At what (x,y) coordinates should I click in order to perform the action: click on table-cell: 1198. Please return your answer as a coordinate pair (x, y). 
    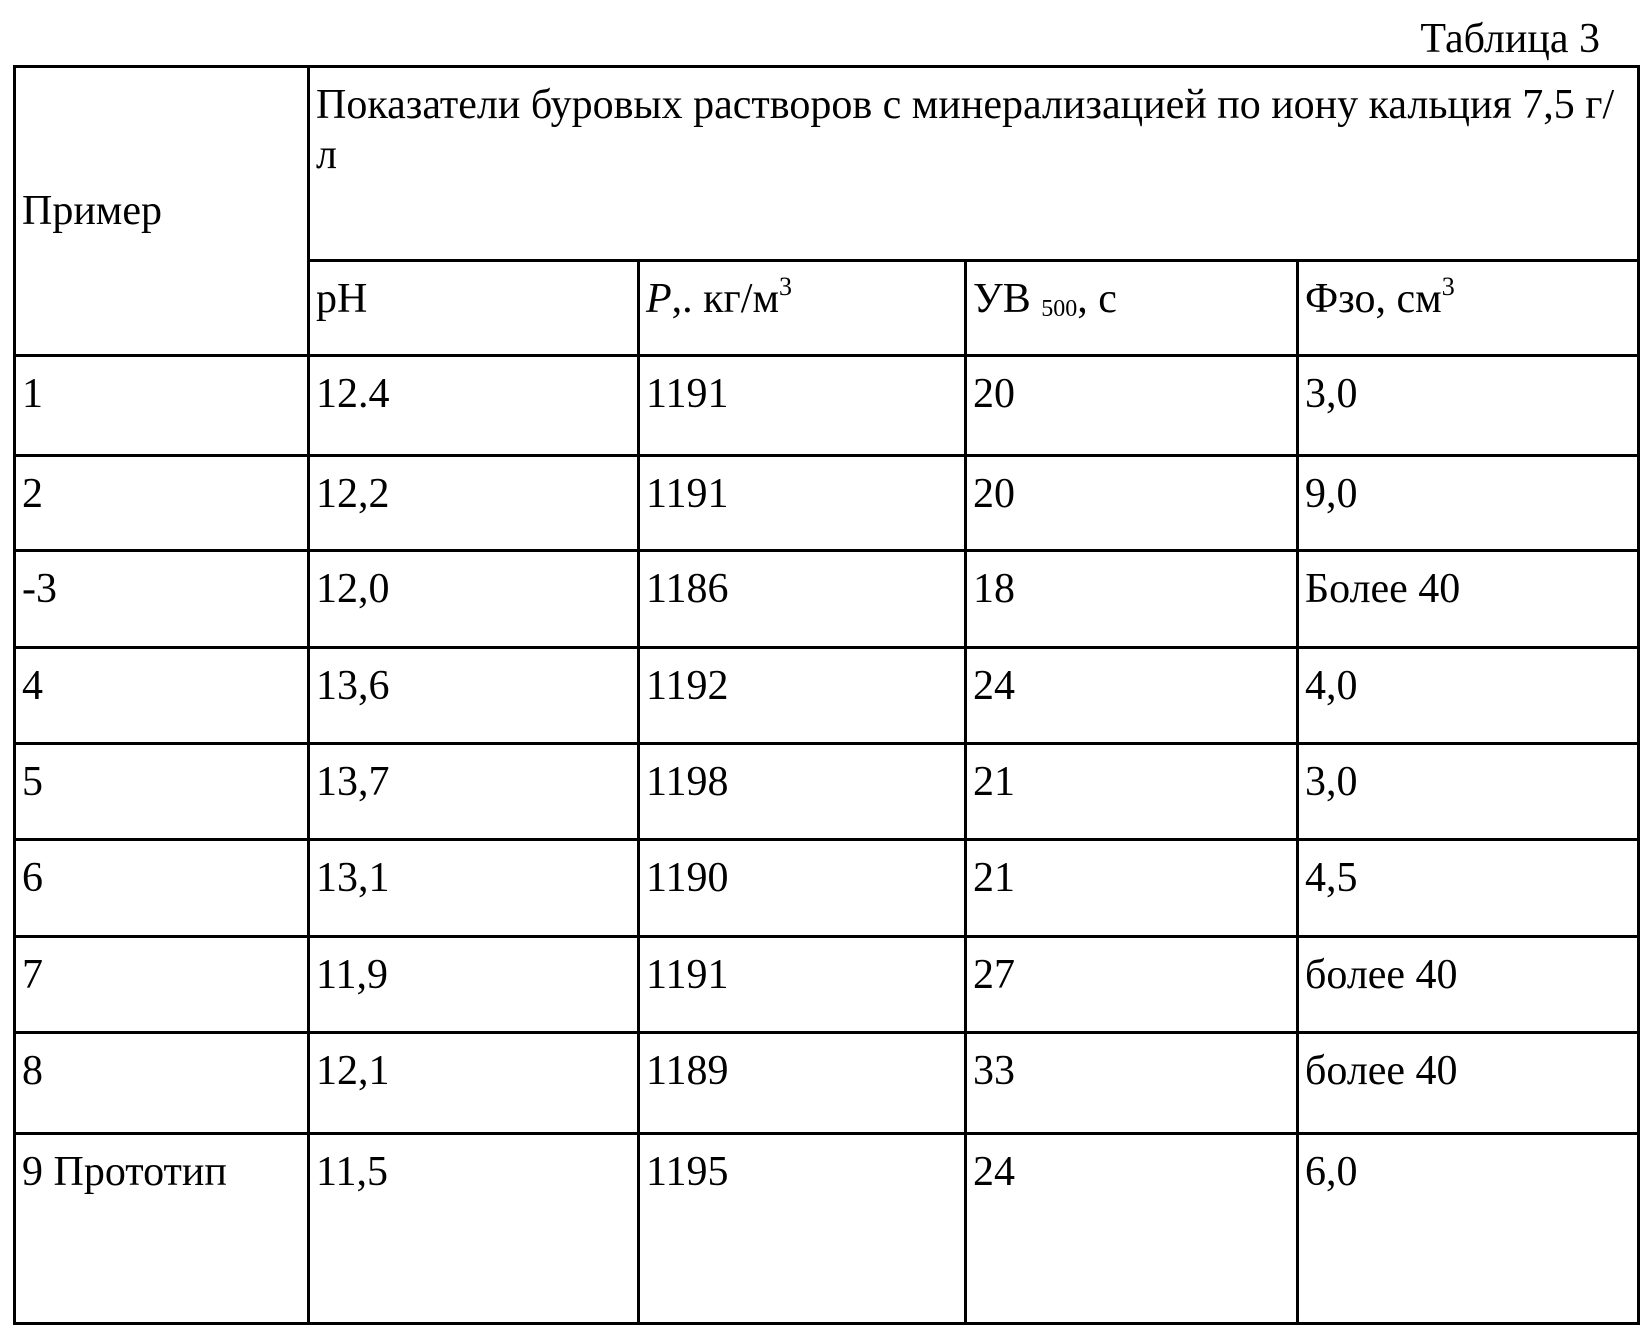
    Looking at the image, I should click on (802, 792).